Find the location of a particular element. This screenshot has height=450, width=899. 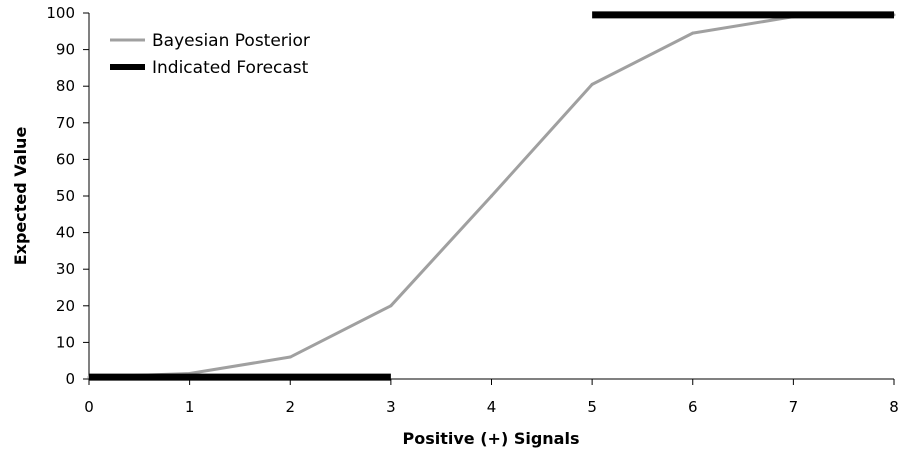

y-tick-label: 100 is located at coordinates (60, 13).